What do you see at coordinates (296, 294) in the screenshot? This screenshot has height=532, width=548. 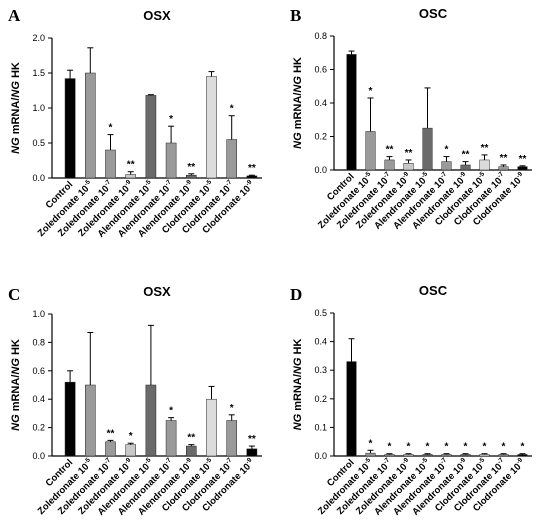 I see `panel-letter: D` at bounding box center [296, 294].